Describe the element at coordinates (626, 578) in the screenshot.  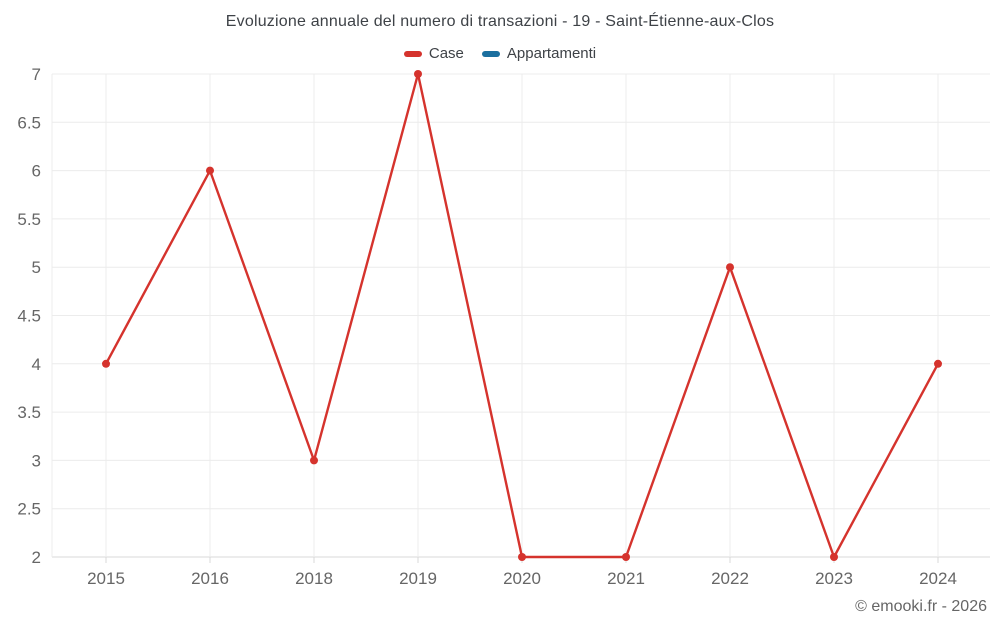
I see `x-axis-tick-label: 2021` at that location.